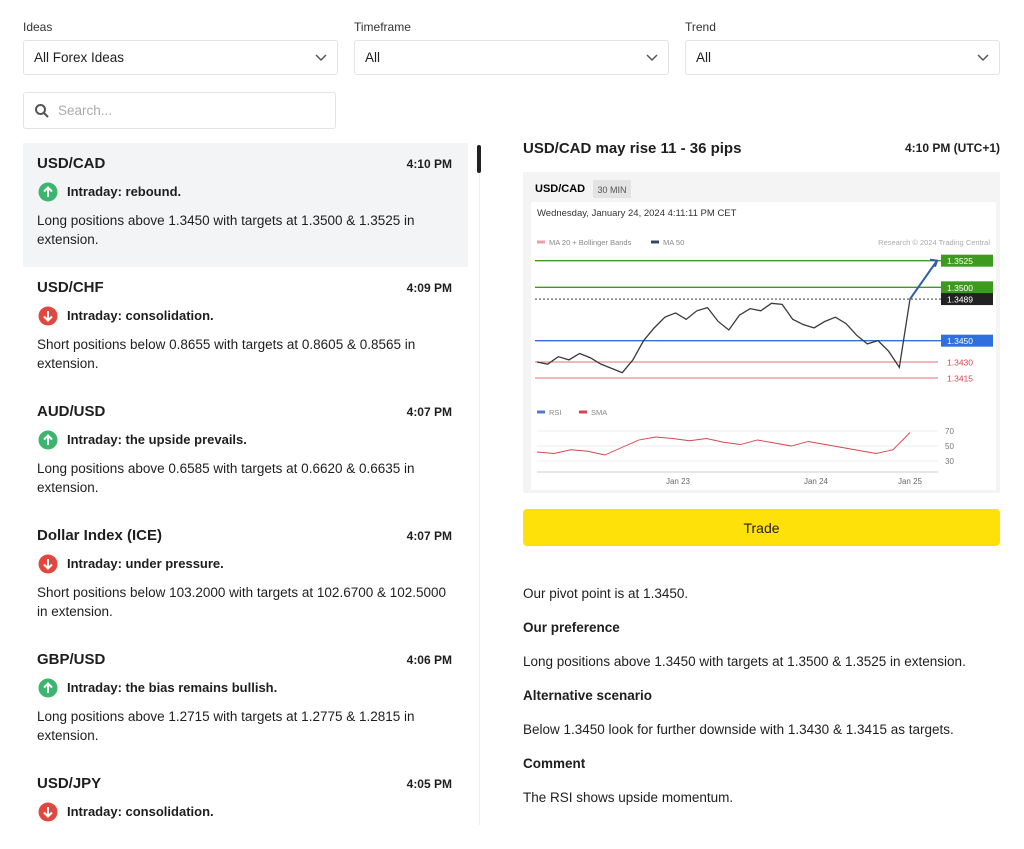 Image resolution: width=1024 pixels, height=849 pixels. Describe the element at coordinates (960, 379) in the screenshot. I see `level-label: 1.3415` at that location.